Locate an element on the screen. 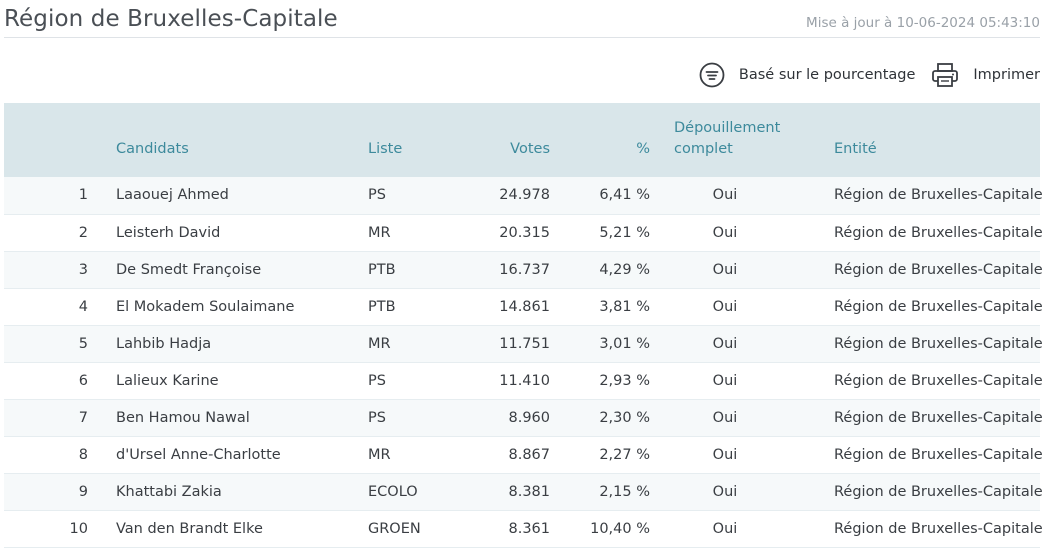 This screenshot has height=548, width=1050. column-header-candidates: Candidats is located at coordinates (152, 149).